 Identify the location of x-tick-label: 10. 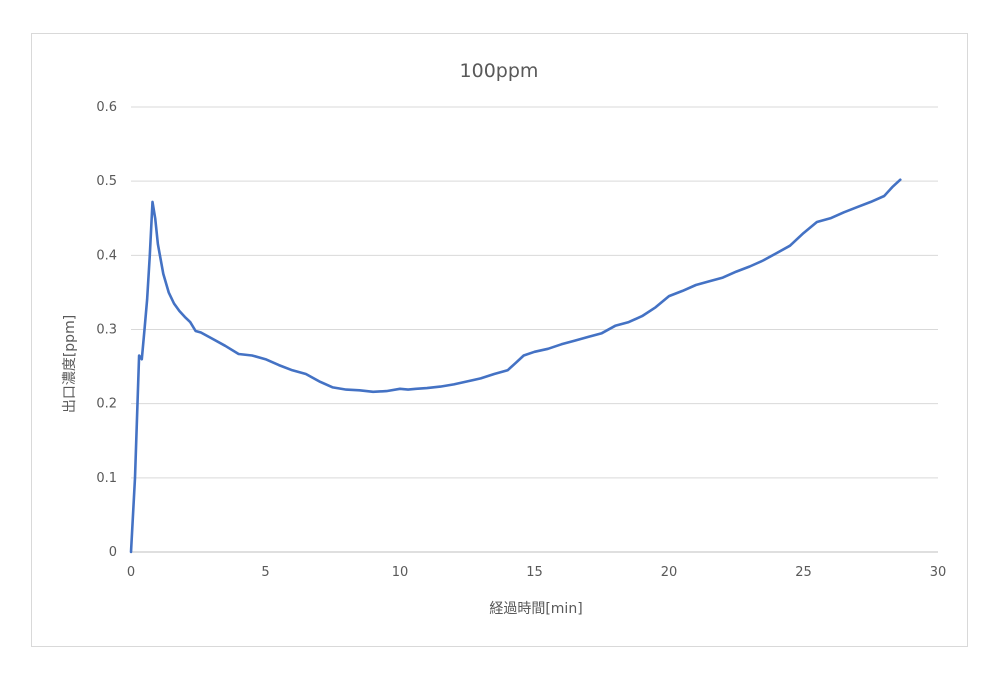
(400, 572).